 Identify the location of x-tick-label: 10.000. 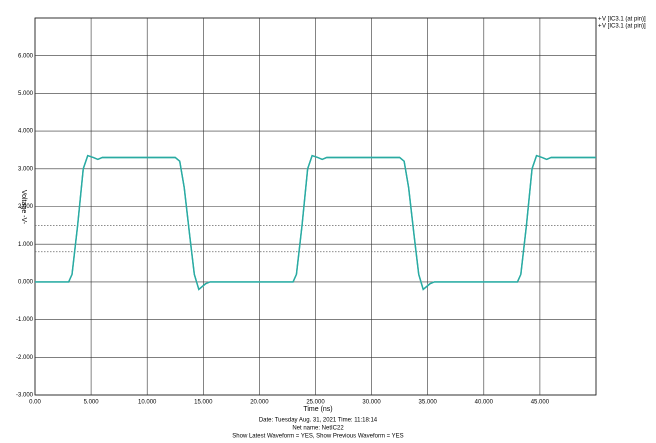
(147, 403).